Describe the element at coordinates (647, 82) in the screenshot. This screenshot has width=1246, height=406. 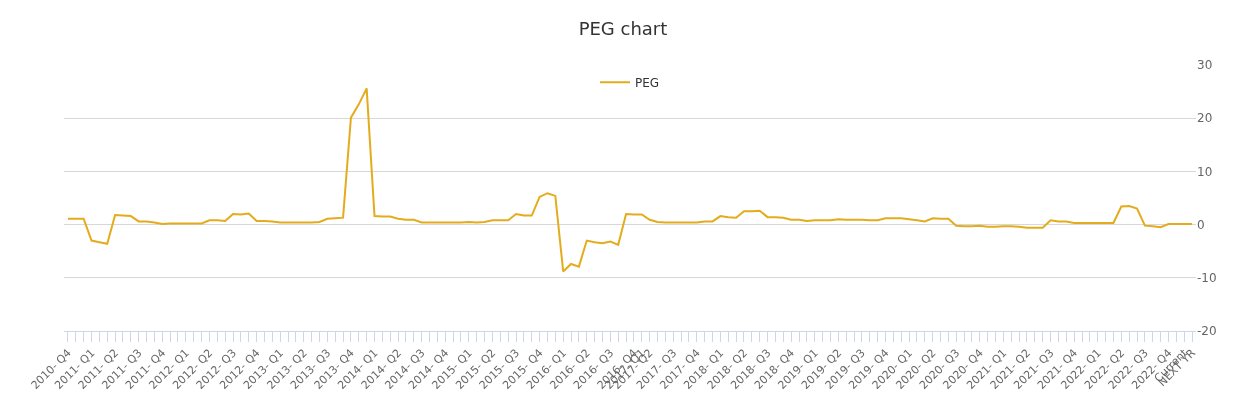
I see `legend-label: PEG` at that location.